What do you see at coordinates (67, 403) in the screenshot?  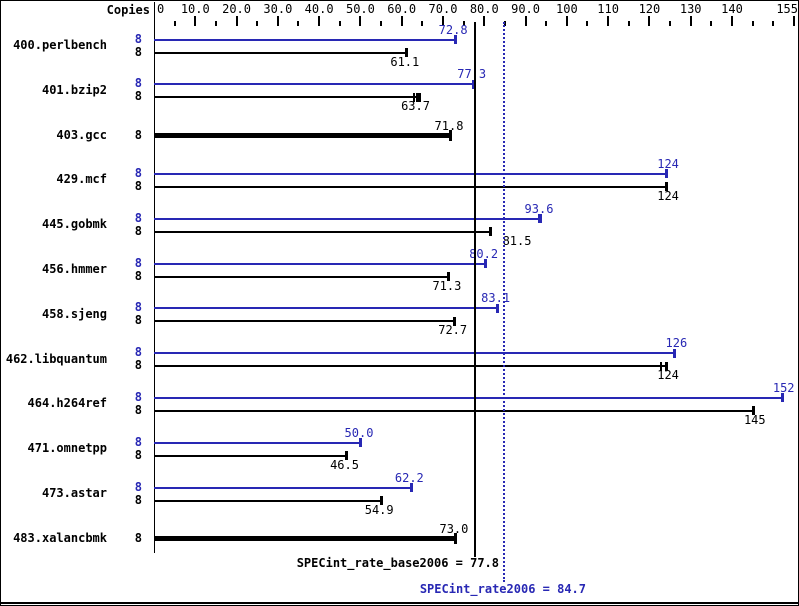 I see `benchmark-label: 464.h264ref` at bounding box center [67, 403].